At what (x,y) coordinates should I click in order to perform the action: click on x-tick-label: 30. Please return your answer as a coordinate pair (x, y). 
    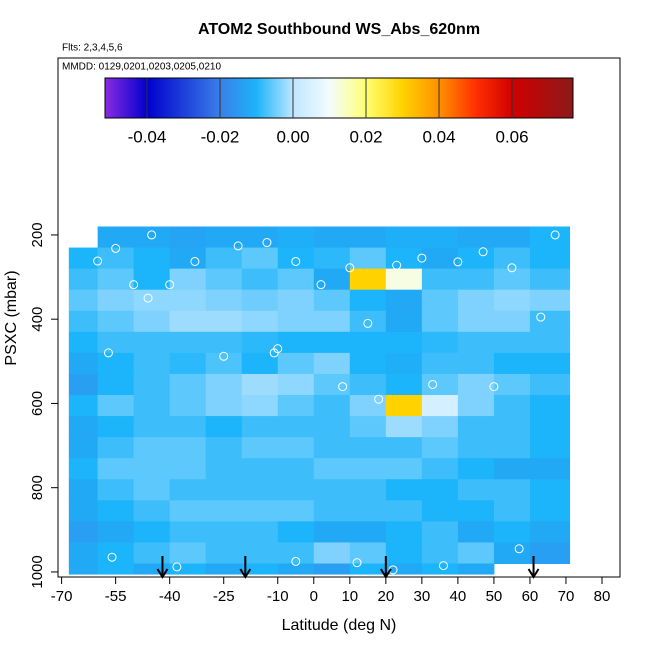
    Looking at the image, I should click on (422, 596).